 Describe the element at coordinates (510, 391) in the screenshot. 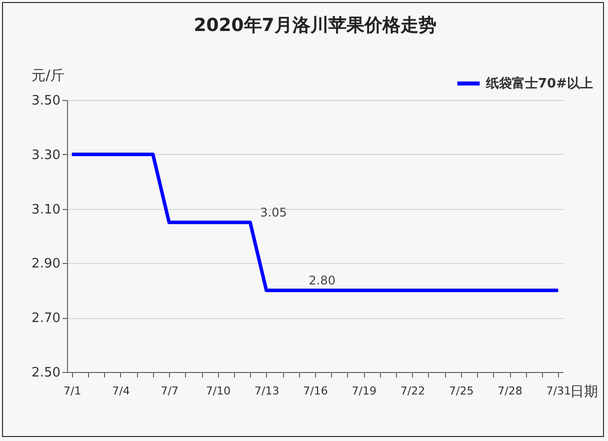

I see `x-tick-label: 7/28` at that location.